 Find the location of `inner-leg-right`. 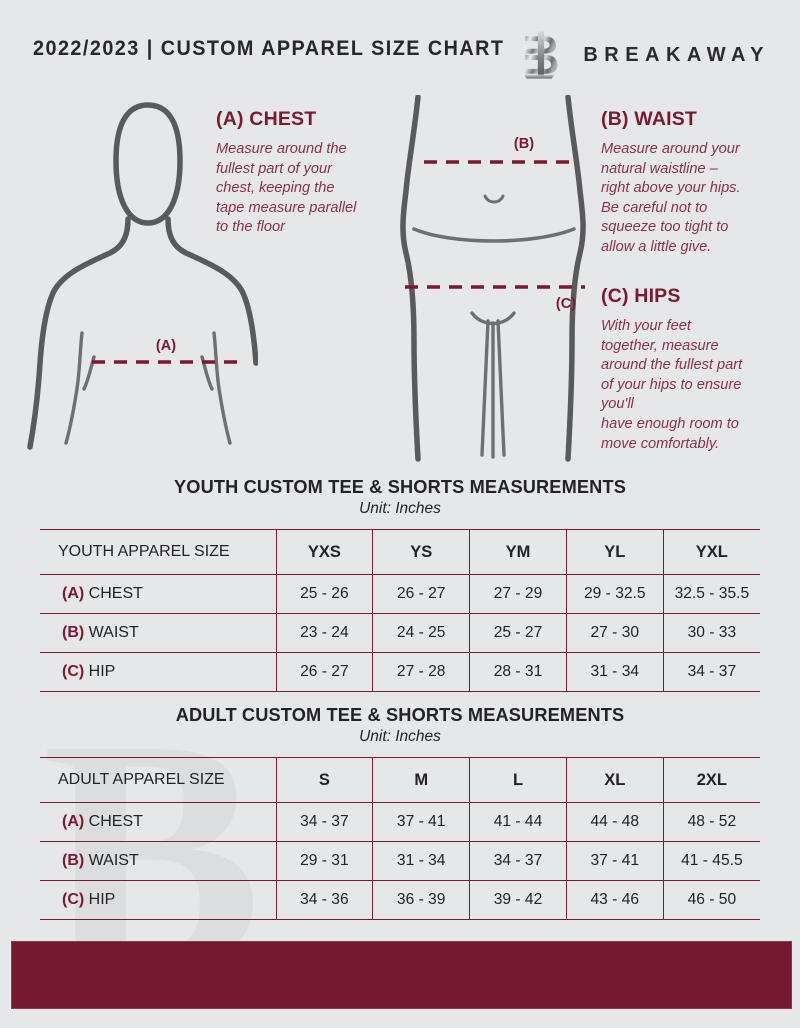

inner-leg-right is located at coordinates (501, 388).